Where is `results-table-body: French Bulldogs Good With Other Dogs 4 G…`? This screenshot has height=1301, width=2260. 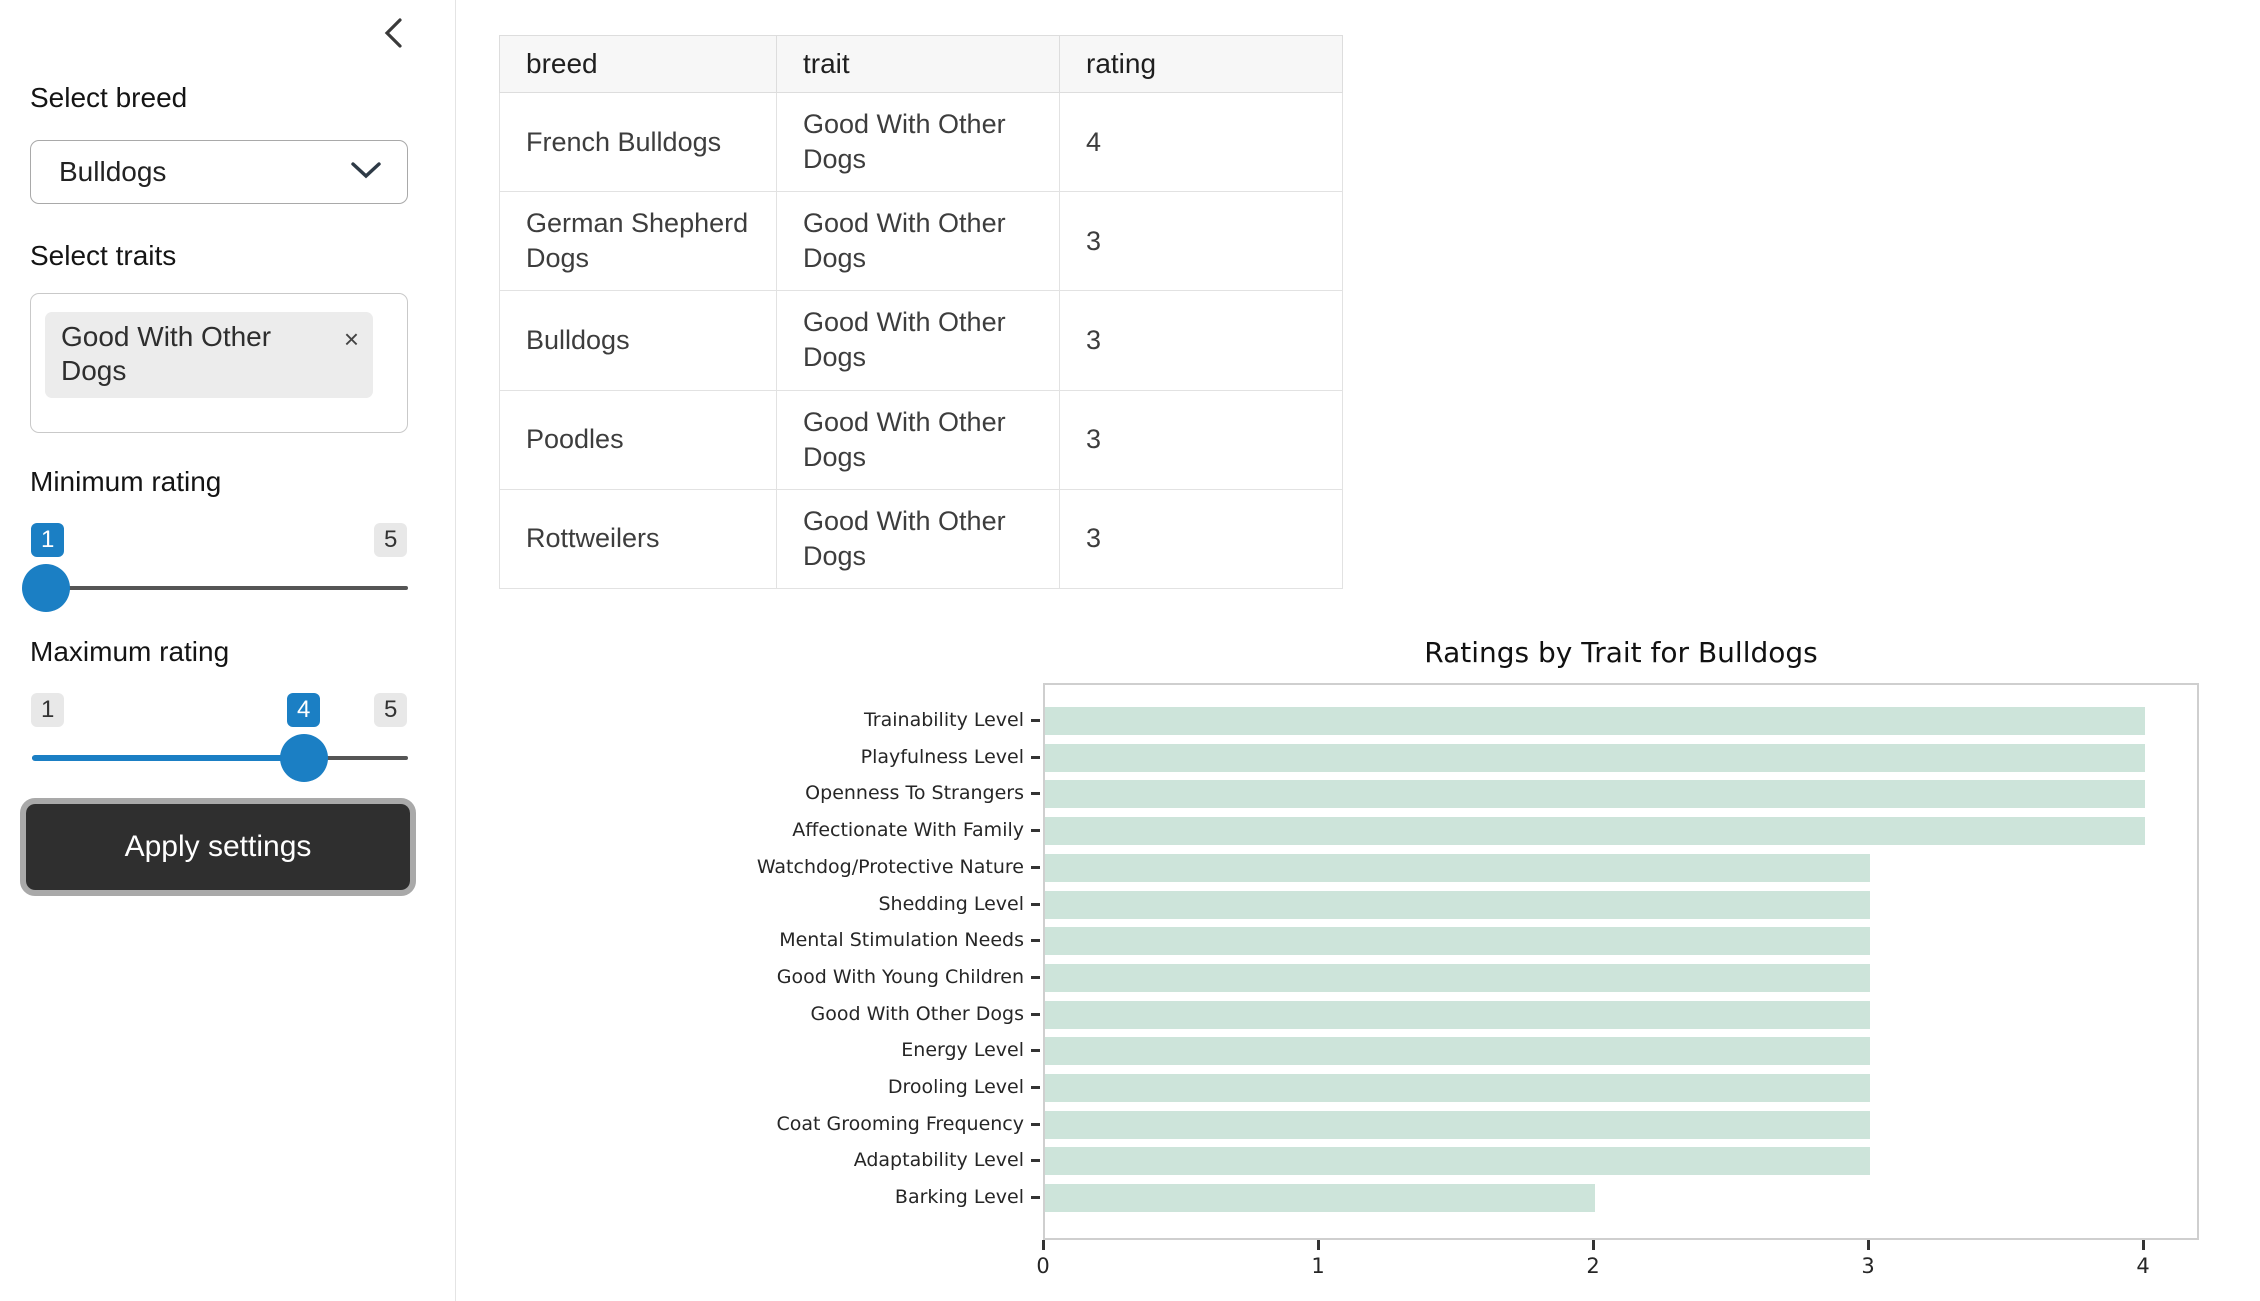 results-table-body: French Bulldogs Good With Other Dogs 4 G… is located at coordinates (921, 340).